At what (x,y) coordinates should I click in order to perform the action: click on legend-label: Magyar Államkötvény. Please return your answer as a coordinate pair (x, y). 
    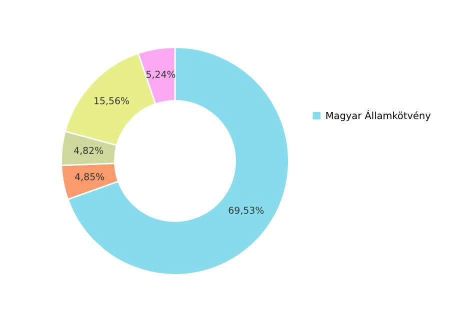
    Looking at the image, I should click on (378, 116).